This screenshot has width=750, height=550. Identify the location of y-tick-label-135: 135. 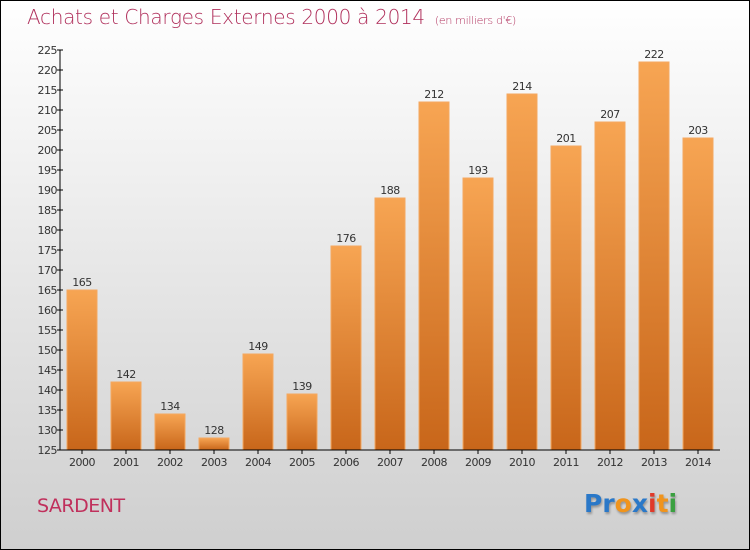
(48, 410).